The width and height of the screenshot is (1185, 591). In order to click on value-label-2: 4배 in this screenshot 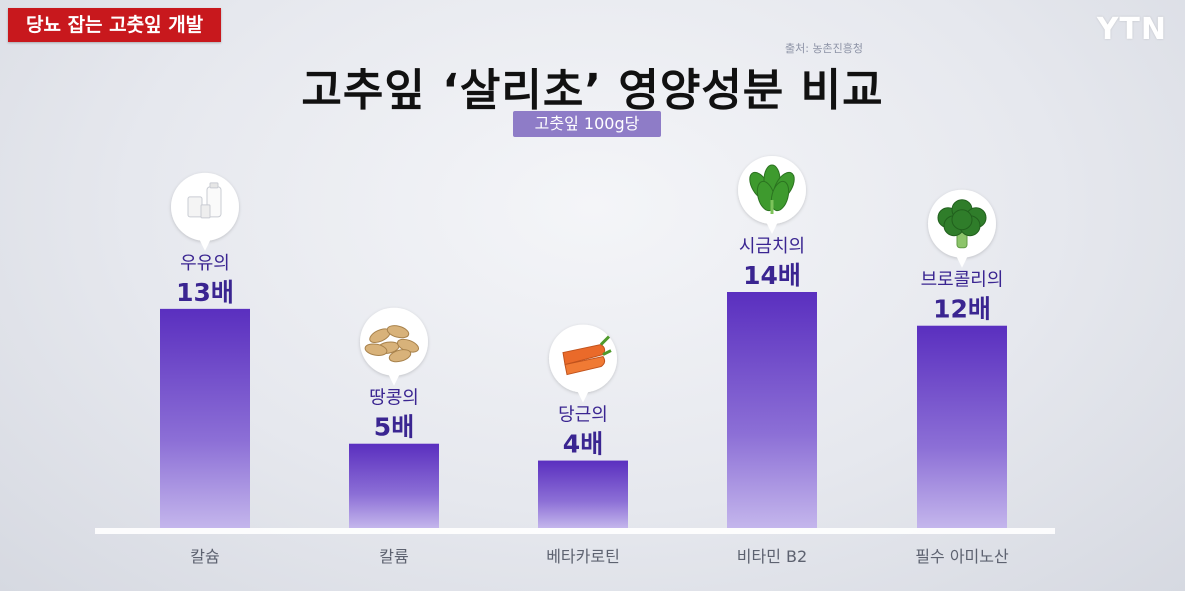, I will do `click(583, 444)`.